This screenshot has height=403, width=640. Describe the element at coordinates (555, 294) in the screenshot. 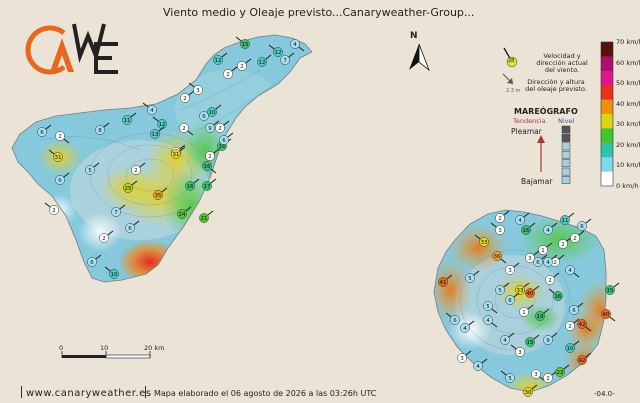

I see `gran-canaria-station-27: 16` at that location.